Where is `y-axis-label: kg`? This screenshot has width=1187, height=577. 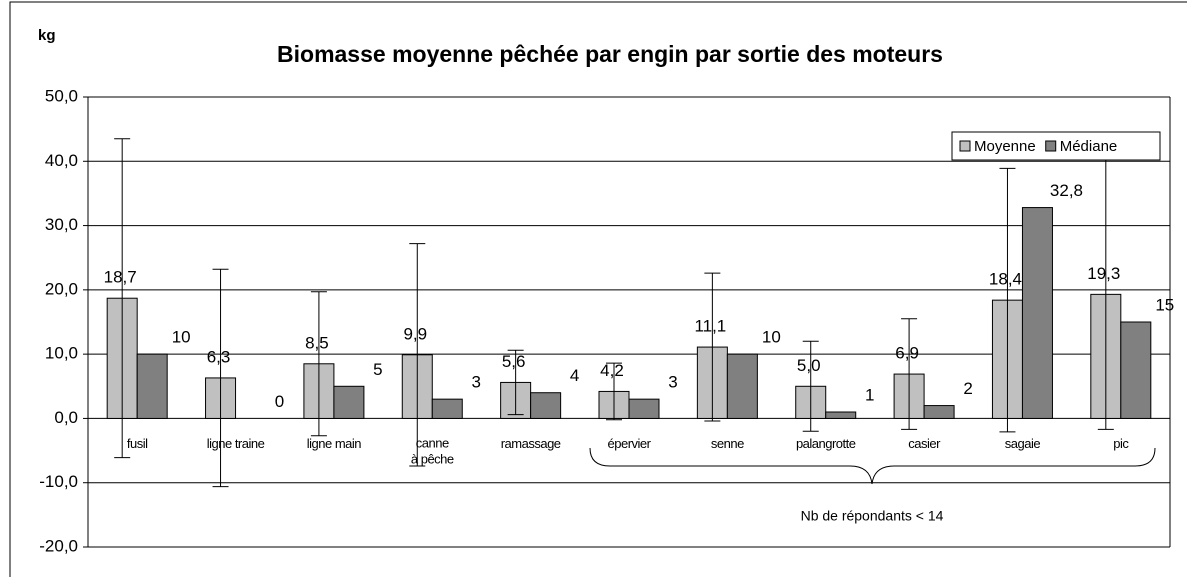
y-axis-label: kg is located at coordinates (47, 35).